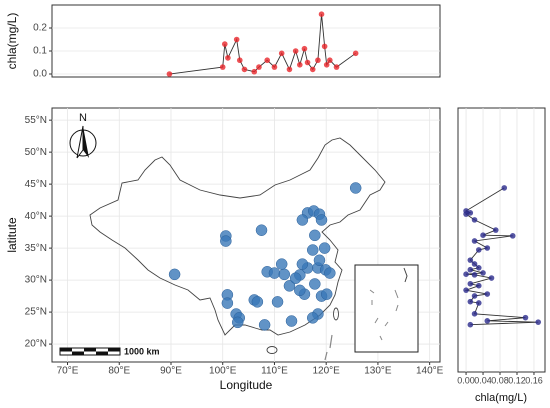 Image resolution: width=550 pixels, height=408 pixels. Describe the element at coordinates (36, 152) in the screenshot. I see `y-tick-label: 50°N` at that location.